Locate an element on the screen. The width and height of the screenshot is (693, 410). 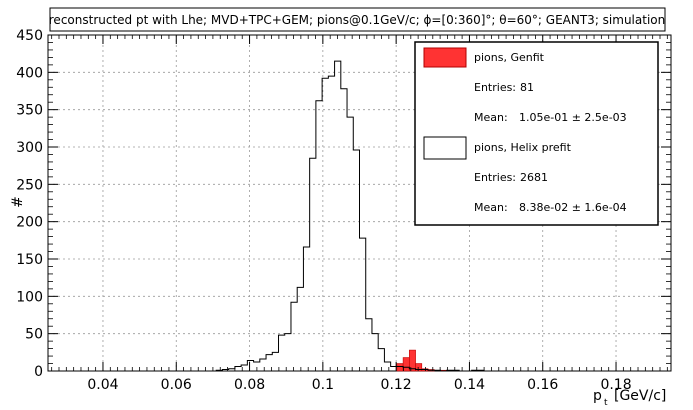
y-tick-label: 100 is located at coordinates (29, 297).